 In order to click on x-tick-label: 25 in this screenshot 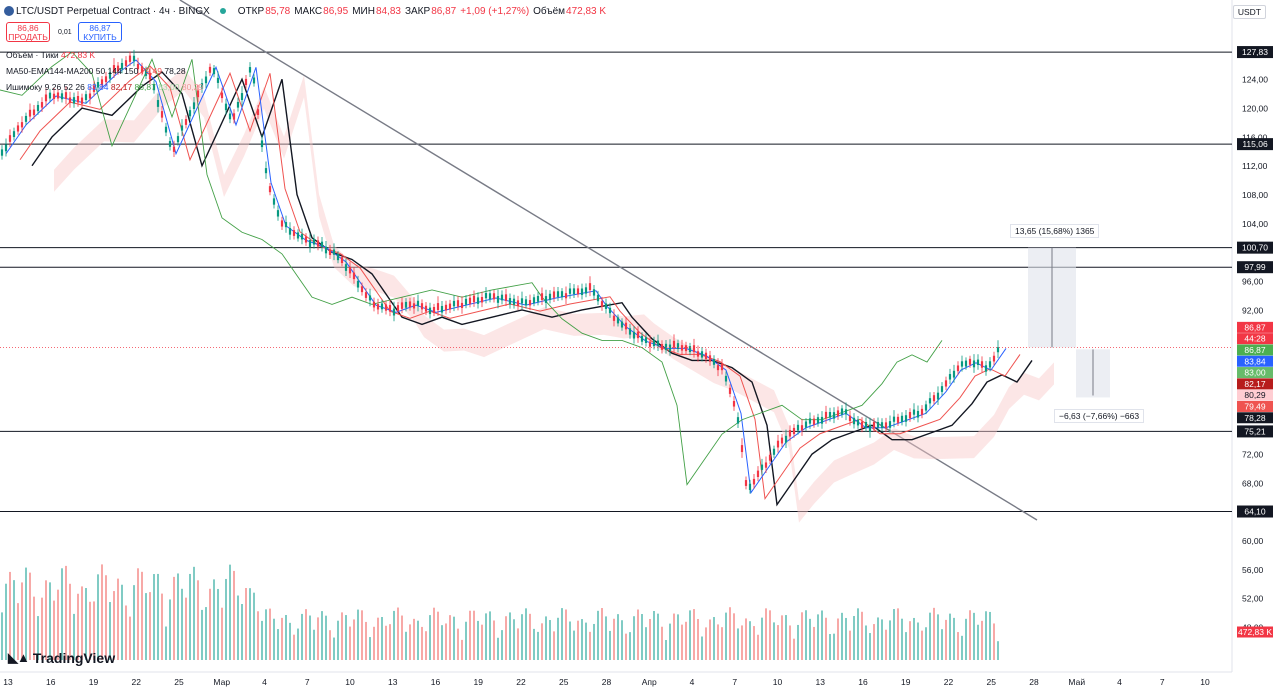, I will do `click(992, 682)`.